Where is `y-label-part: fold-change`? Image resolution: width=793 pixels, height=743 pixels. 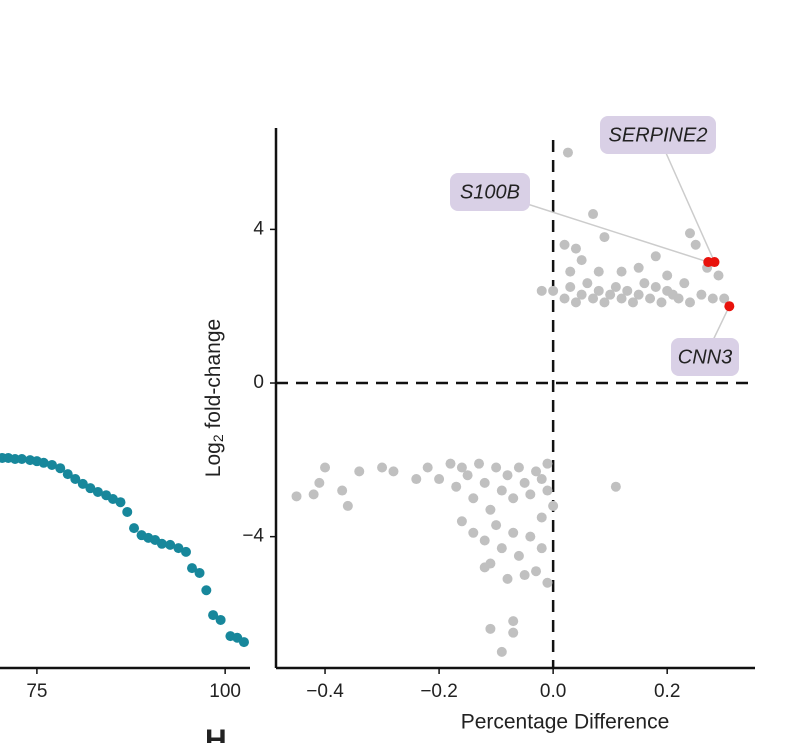 y-label-part: fold-change is located at coordinates (213, 377).